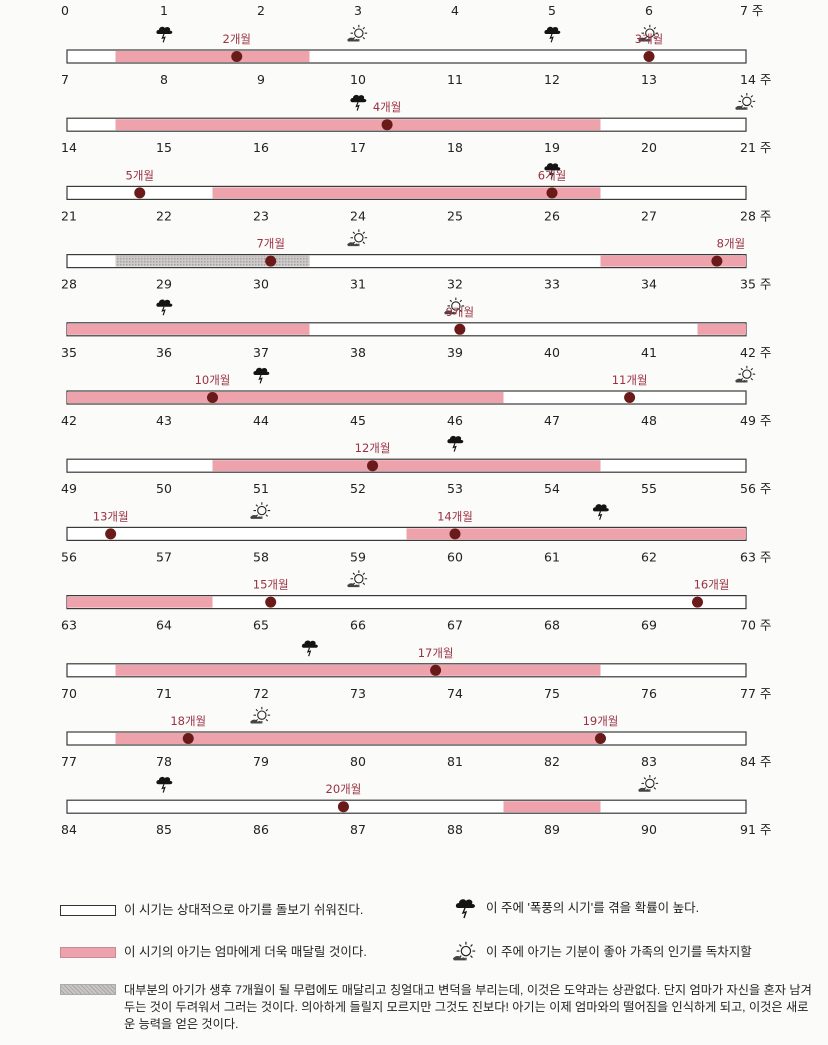 The height and width of the screenshot is (1045, 828). I want to click on week-tick-label: 49, so click(69, 488).